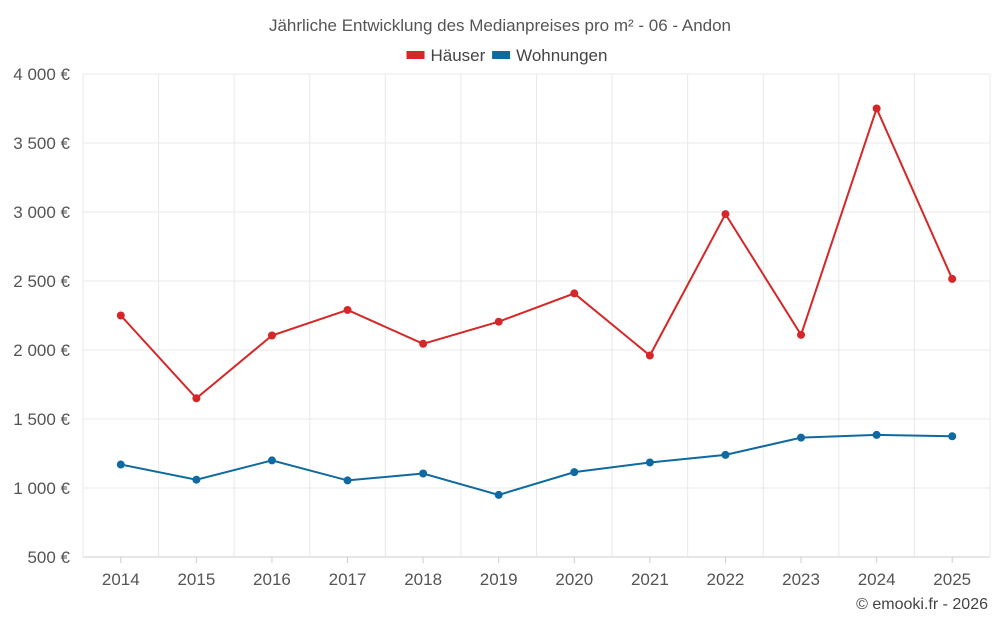 This screenshot has width=1000, height=625. Describe the element at coordinates (574, 579) in the screenshot. I see `x-tick-label: 2020` at that location.